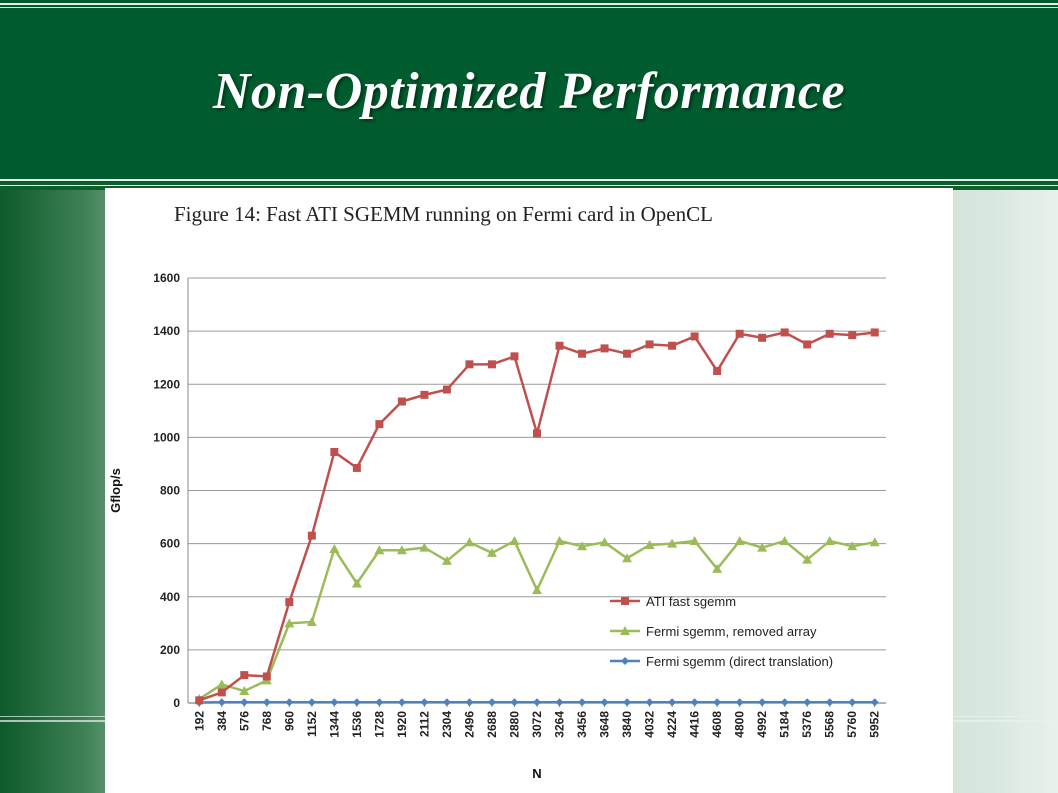 This screenshot has width=1058, height=793. I want to click on header-bottom-rule-thin, so click(529, 185).